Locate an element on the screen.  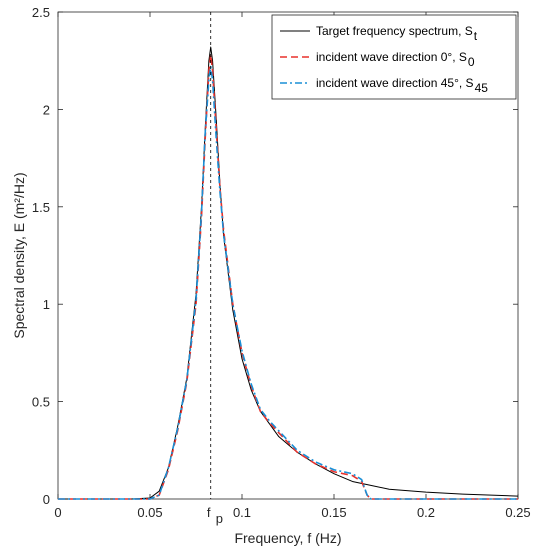
y-axis-title: Spectral density, E (m²/Hz) is located at coordinates (19, 255).